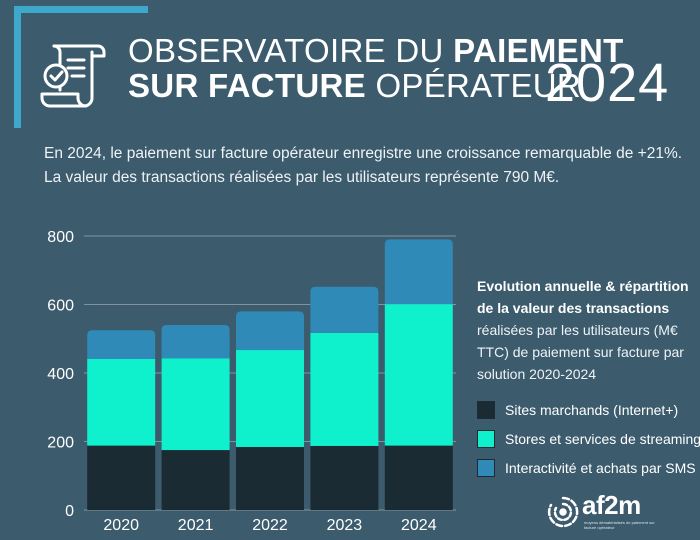 This screenshot has height=540, width=700. I want to click on af2m-logo-icon, so click(563, 512).